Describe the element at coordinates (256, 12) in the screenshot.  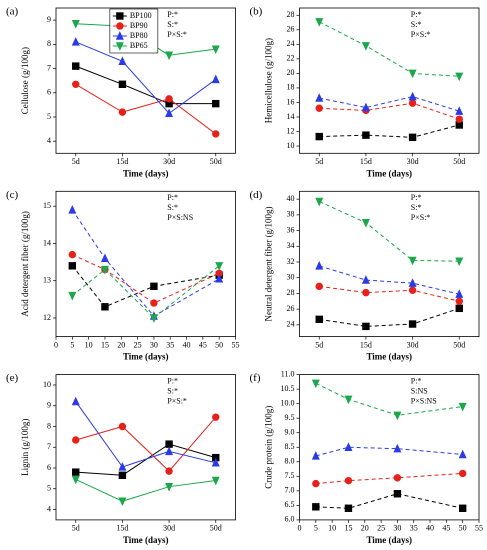
I see `panel-label: (b)` at that location.